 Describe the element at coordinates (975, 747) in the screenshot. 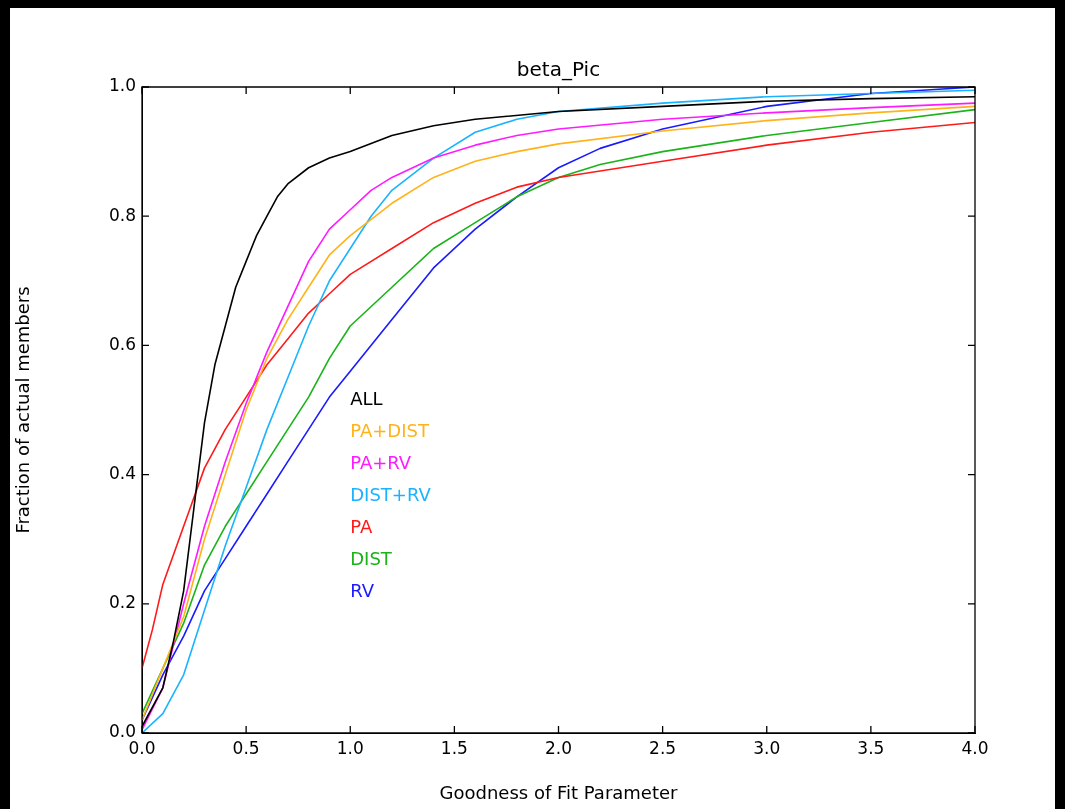

I see `x-tick-label: 4.0` at that location.